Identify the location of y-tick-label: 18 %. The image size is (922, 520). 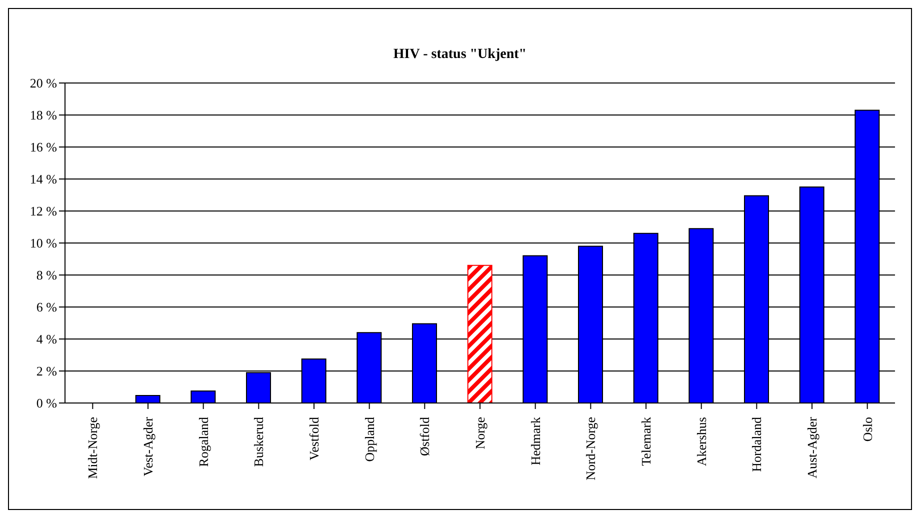
(44, 115).